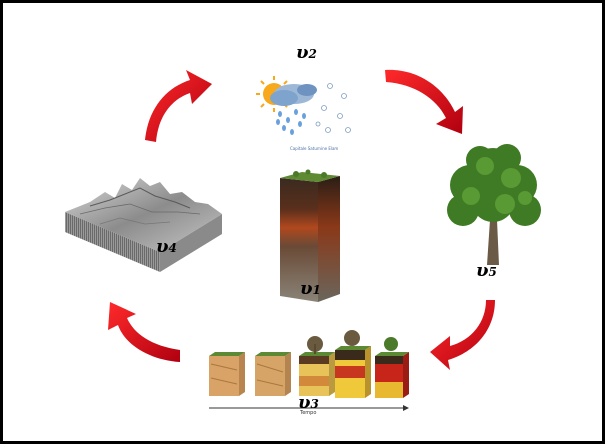  Describe the element at coordinates (482, 270) in the screenshot. I see `label-v5-symbol: υ` at that location.